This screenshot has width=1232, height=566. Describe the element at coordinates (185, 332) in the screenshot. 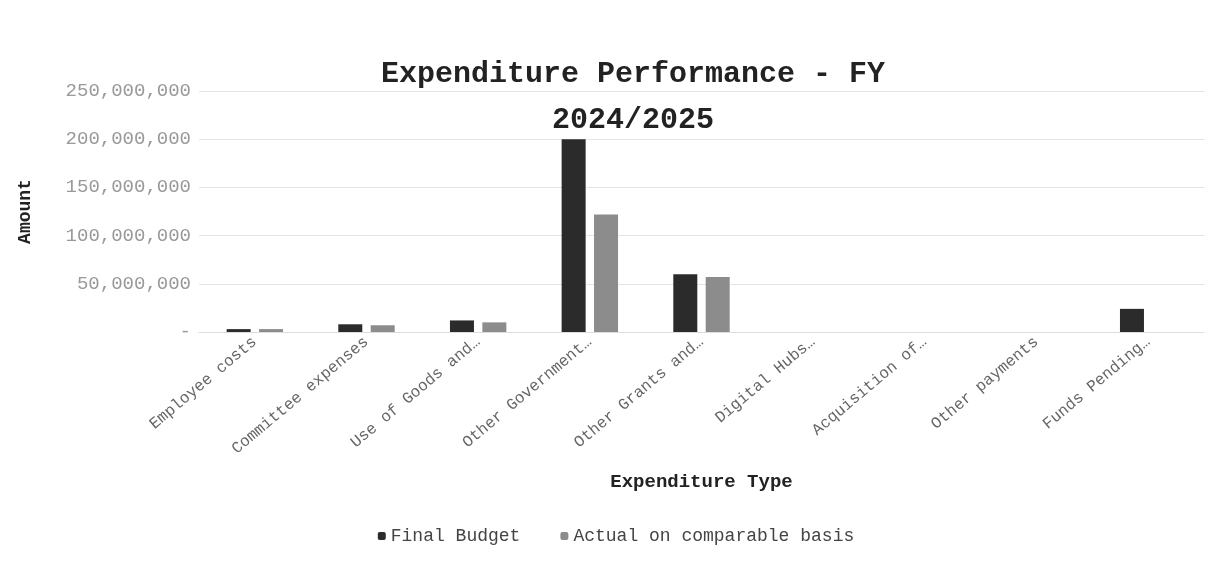

I see `y-tick-label: -` at that location.